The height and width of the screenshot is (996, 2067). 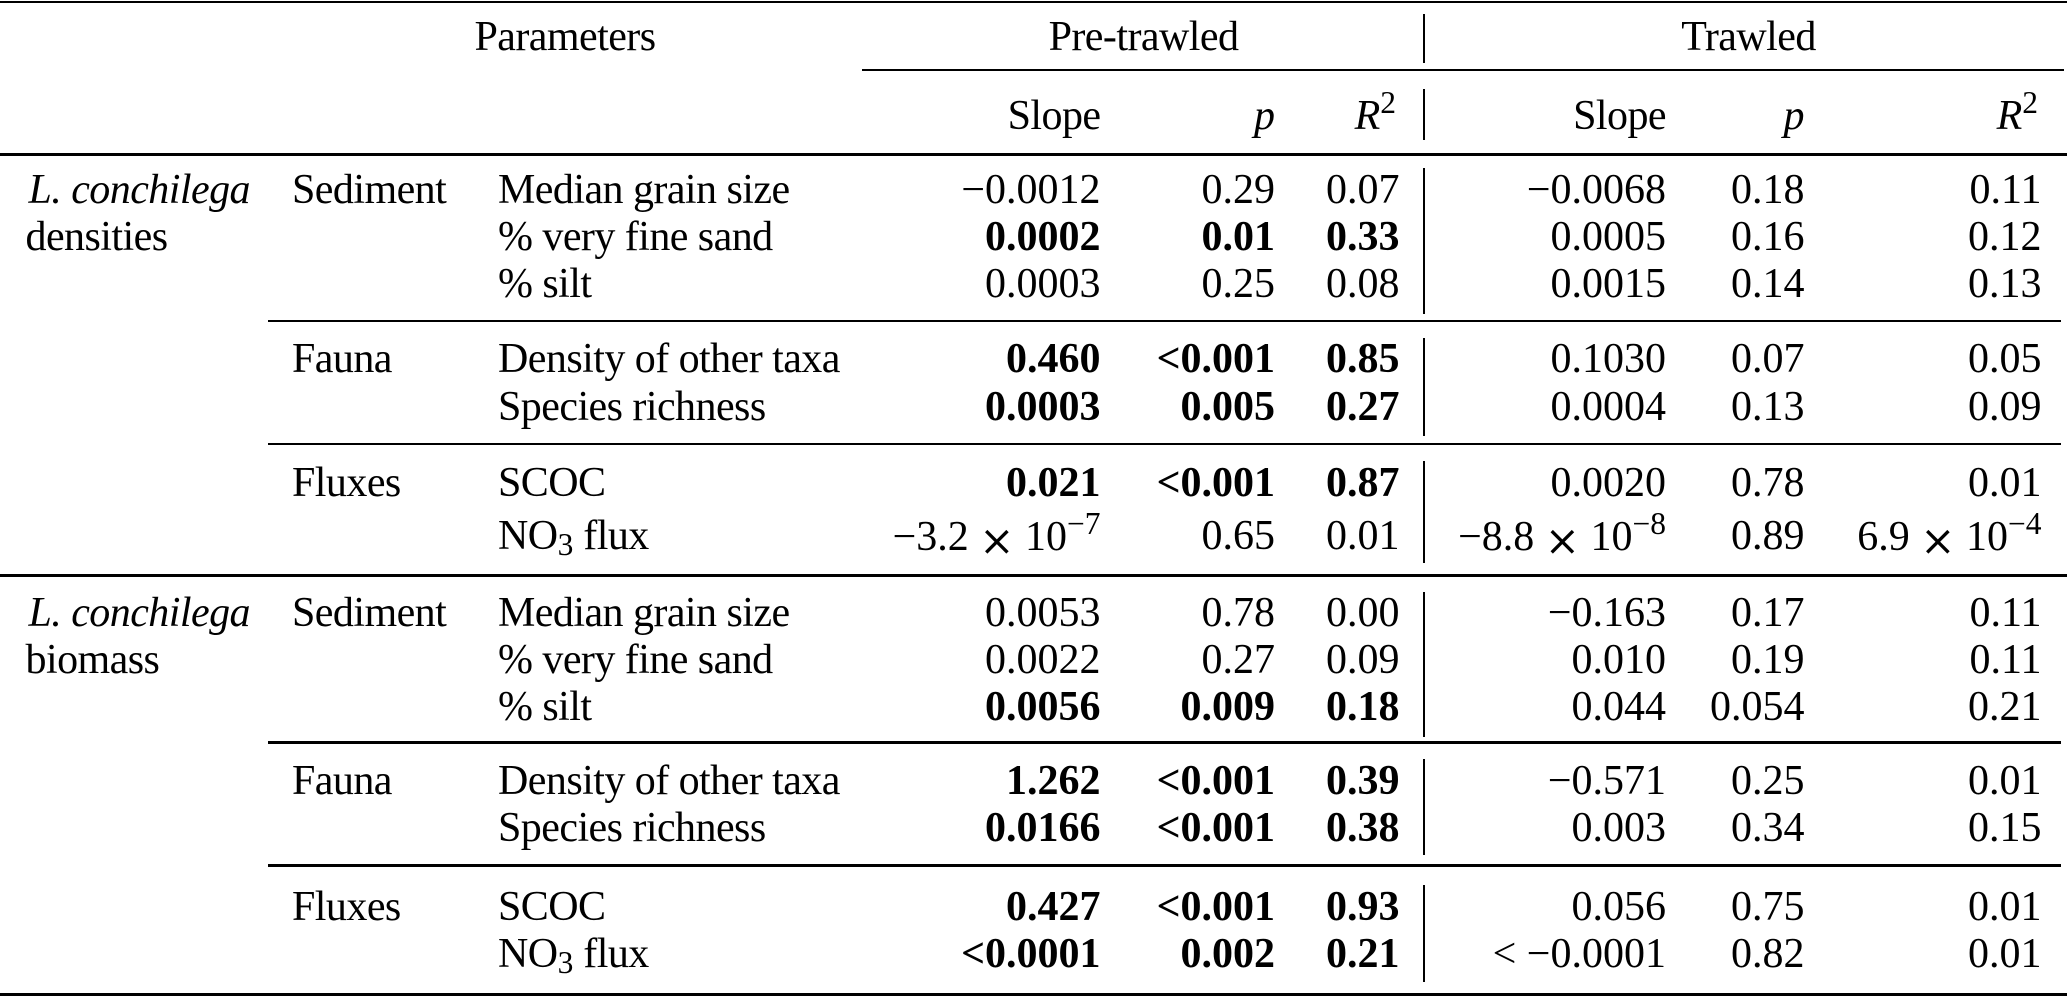 What do you see at coordinates (1768, 284) in the screenshot?
I see `value-trawled-p: 0.14` at bounding box center [1768, 284].